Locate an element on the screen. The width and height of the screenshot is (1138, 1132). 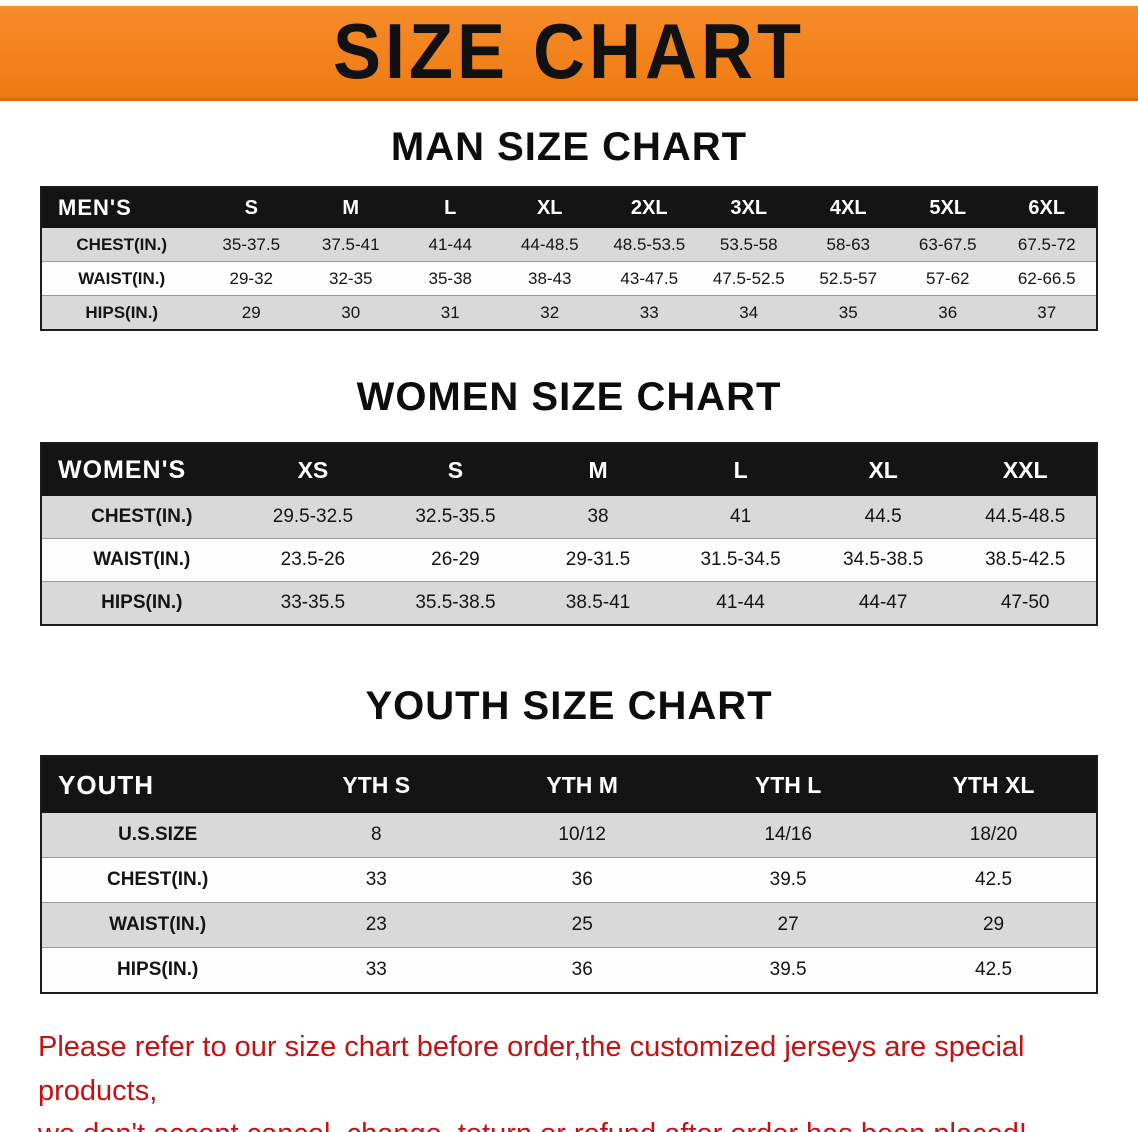
women-header-size-m: M is located at coordinates (598, 469).